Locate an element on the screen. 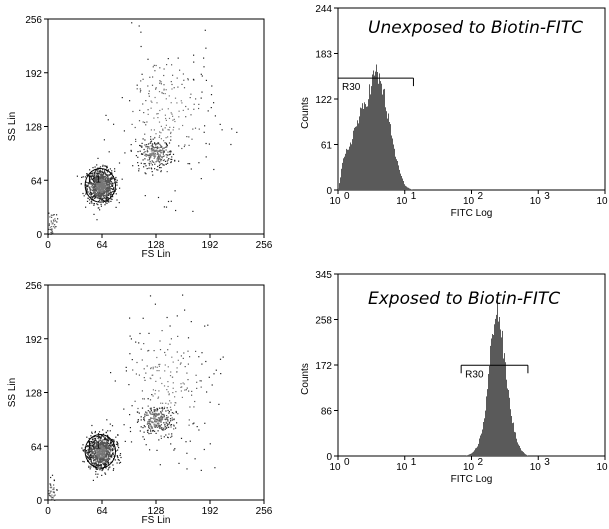 The image size is (609, 529). y-tick-label: 244 is located at coordinates (323, 9).